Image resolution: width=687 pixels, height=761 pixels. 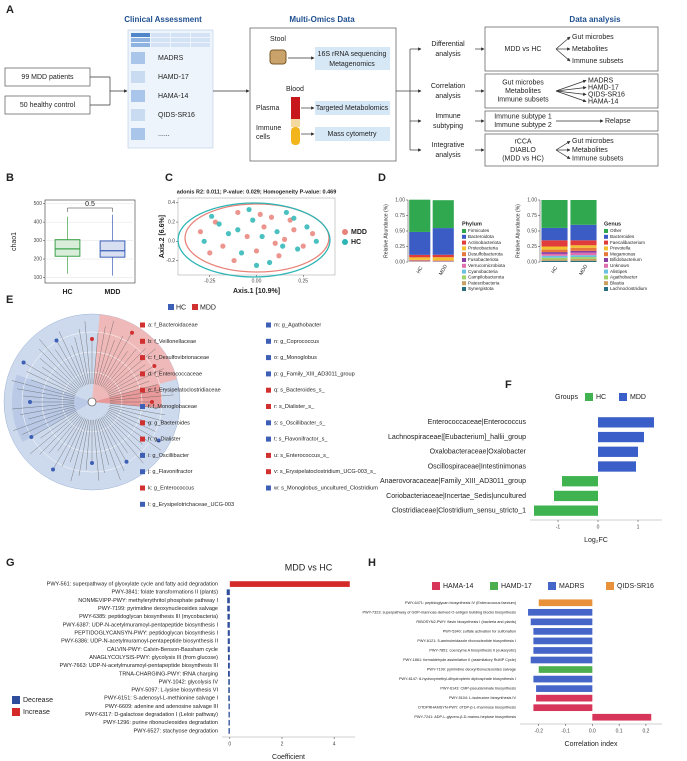 What do you see at coordinates (90, 204) in the screenshot?
I see `significance: 0.5` at bounding box center [90, 204].